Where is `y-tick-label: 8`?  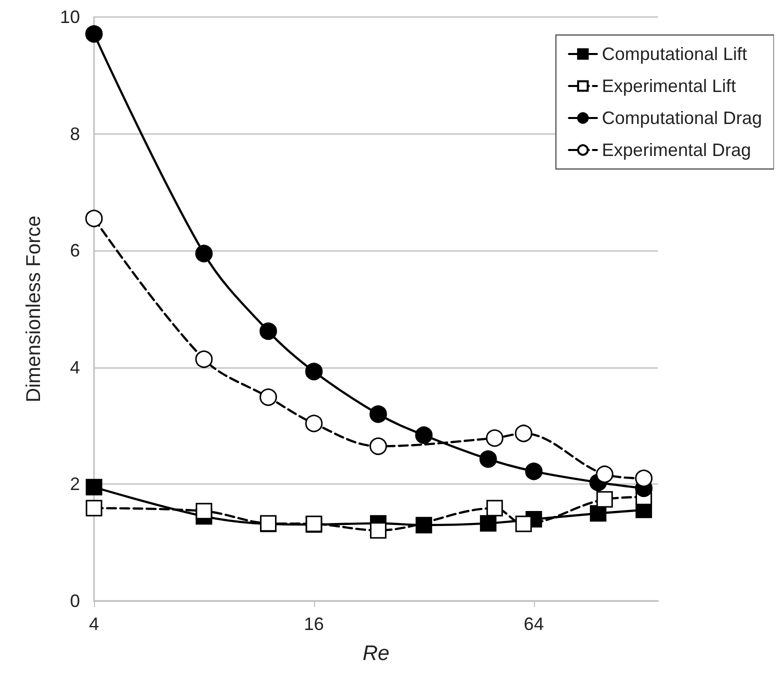
y-tick-label: 8 is located at coordinates (75, 134).